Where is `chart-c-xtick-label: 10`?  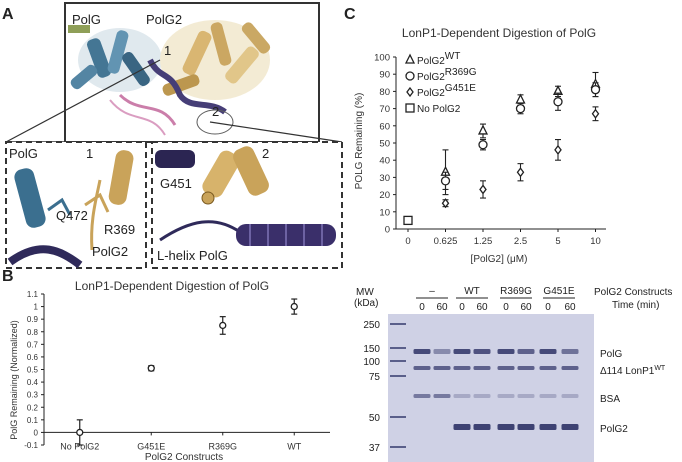 chart-c-xtick-label: 10 is located at coordinates (595, 241).